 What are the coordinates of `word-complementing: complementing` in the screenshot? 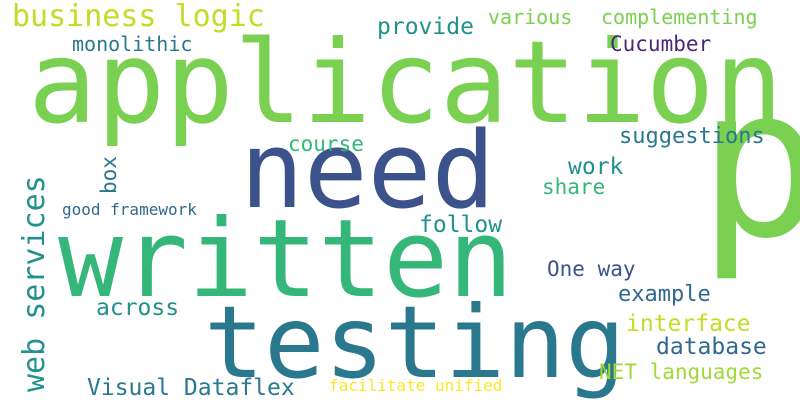 It's located at (679, 17).